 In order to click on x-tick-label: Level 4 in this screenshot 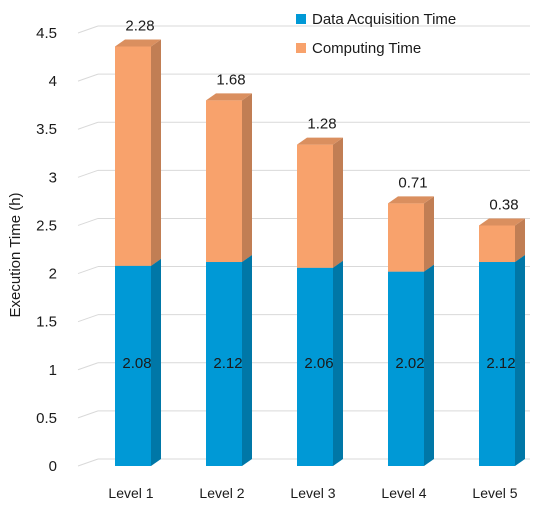, I will do `click(403, 493)`.